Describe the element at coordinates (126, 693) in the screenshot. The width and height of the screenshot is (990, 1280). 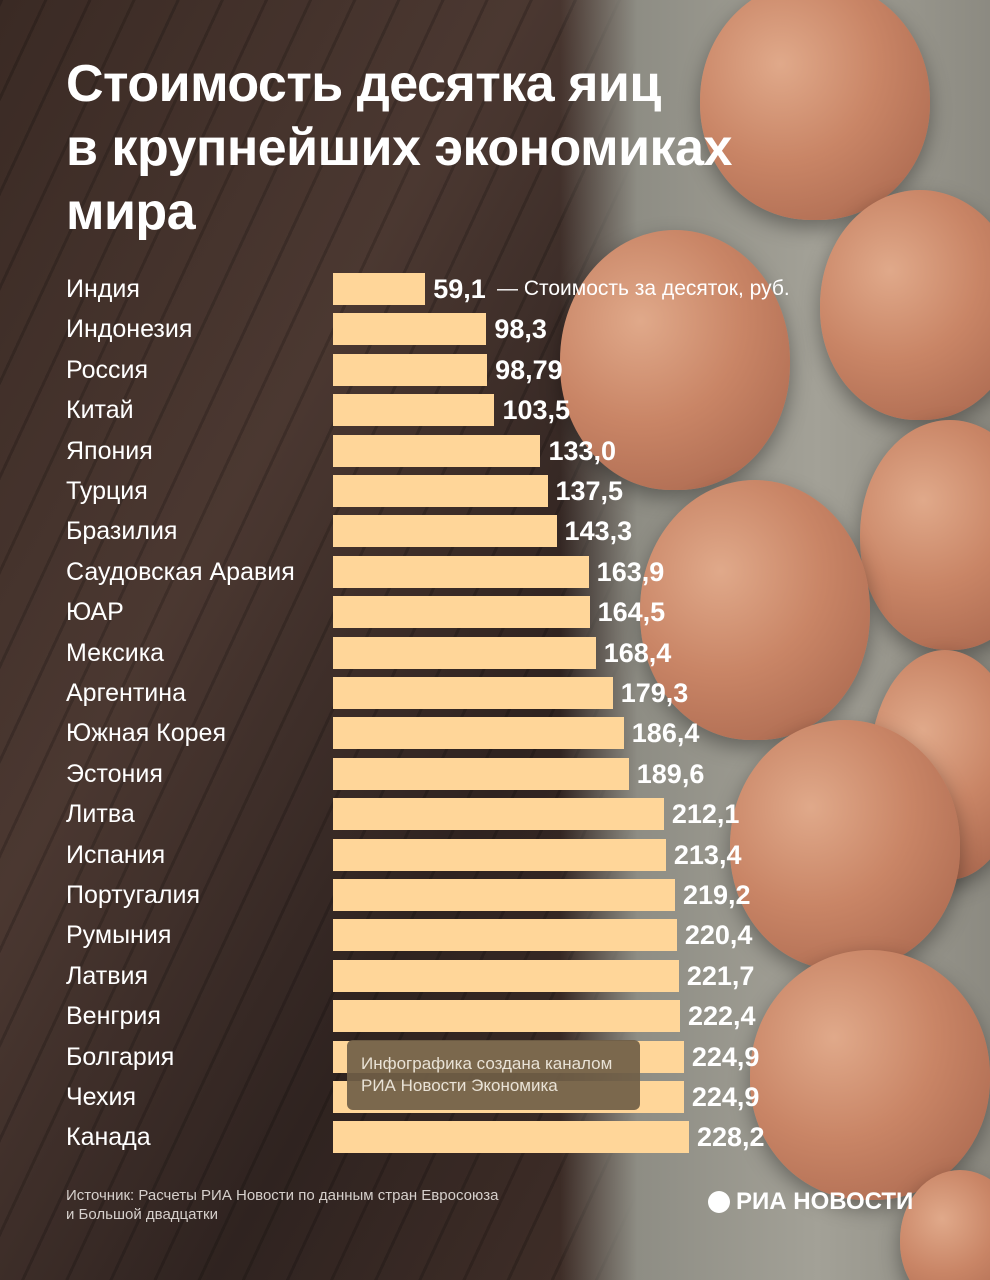
I see `category-label: Аргентина` at that location.